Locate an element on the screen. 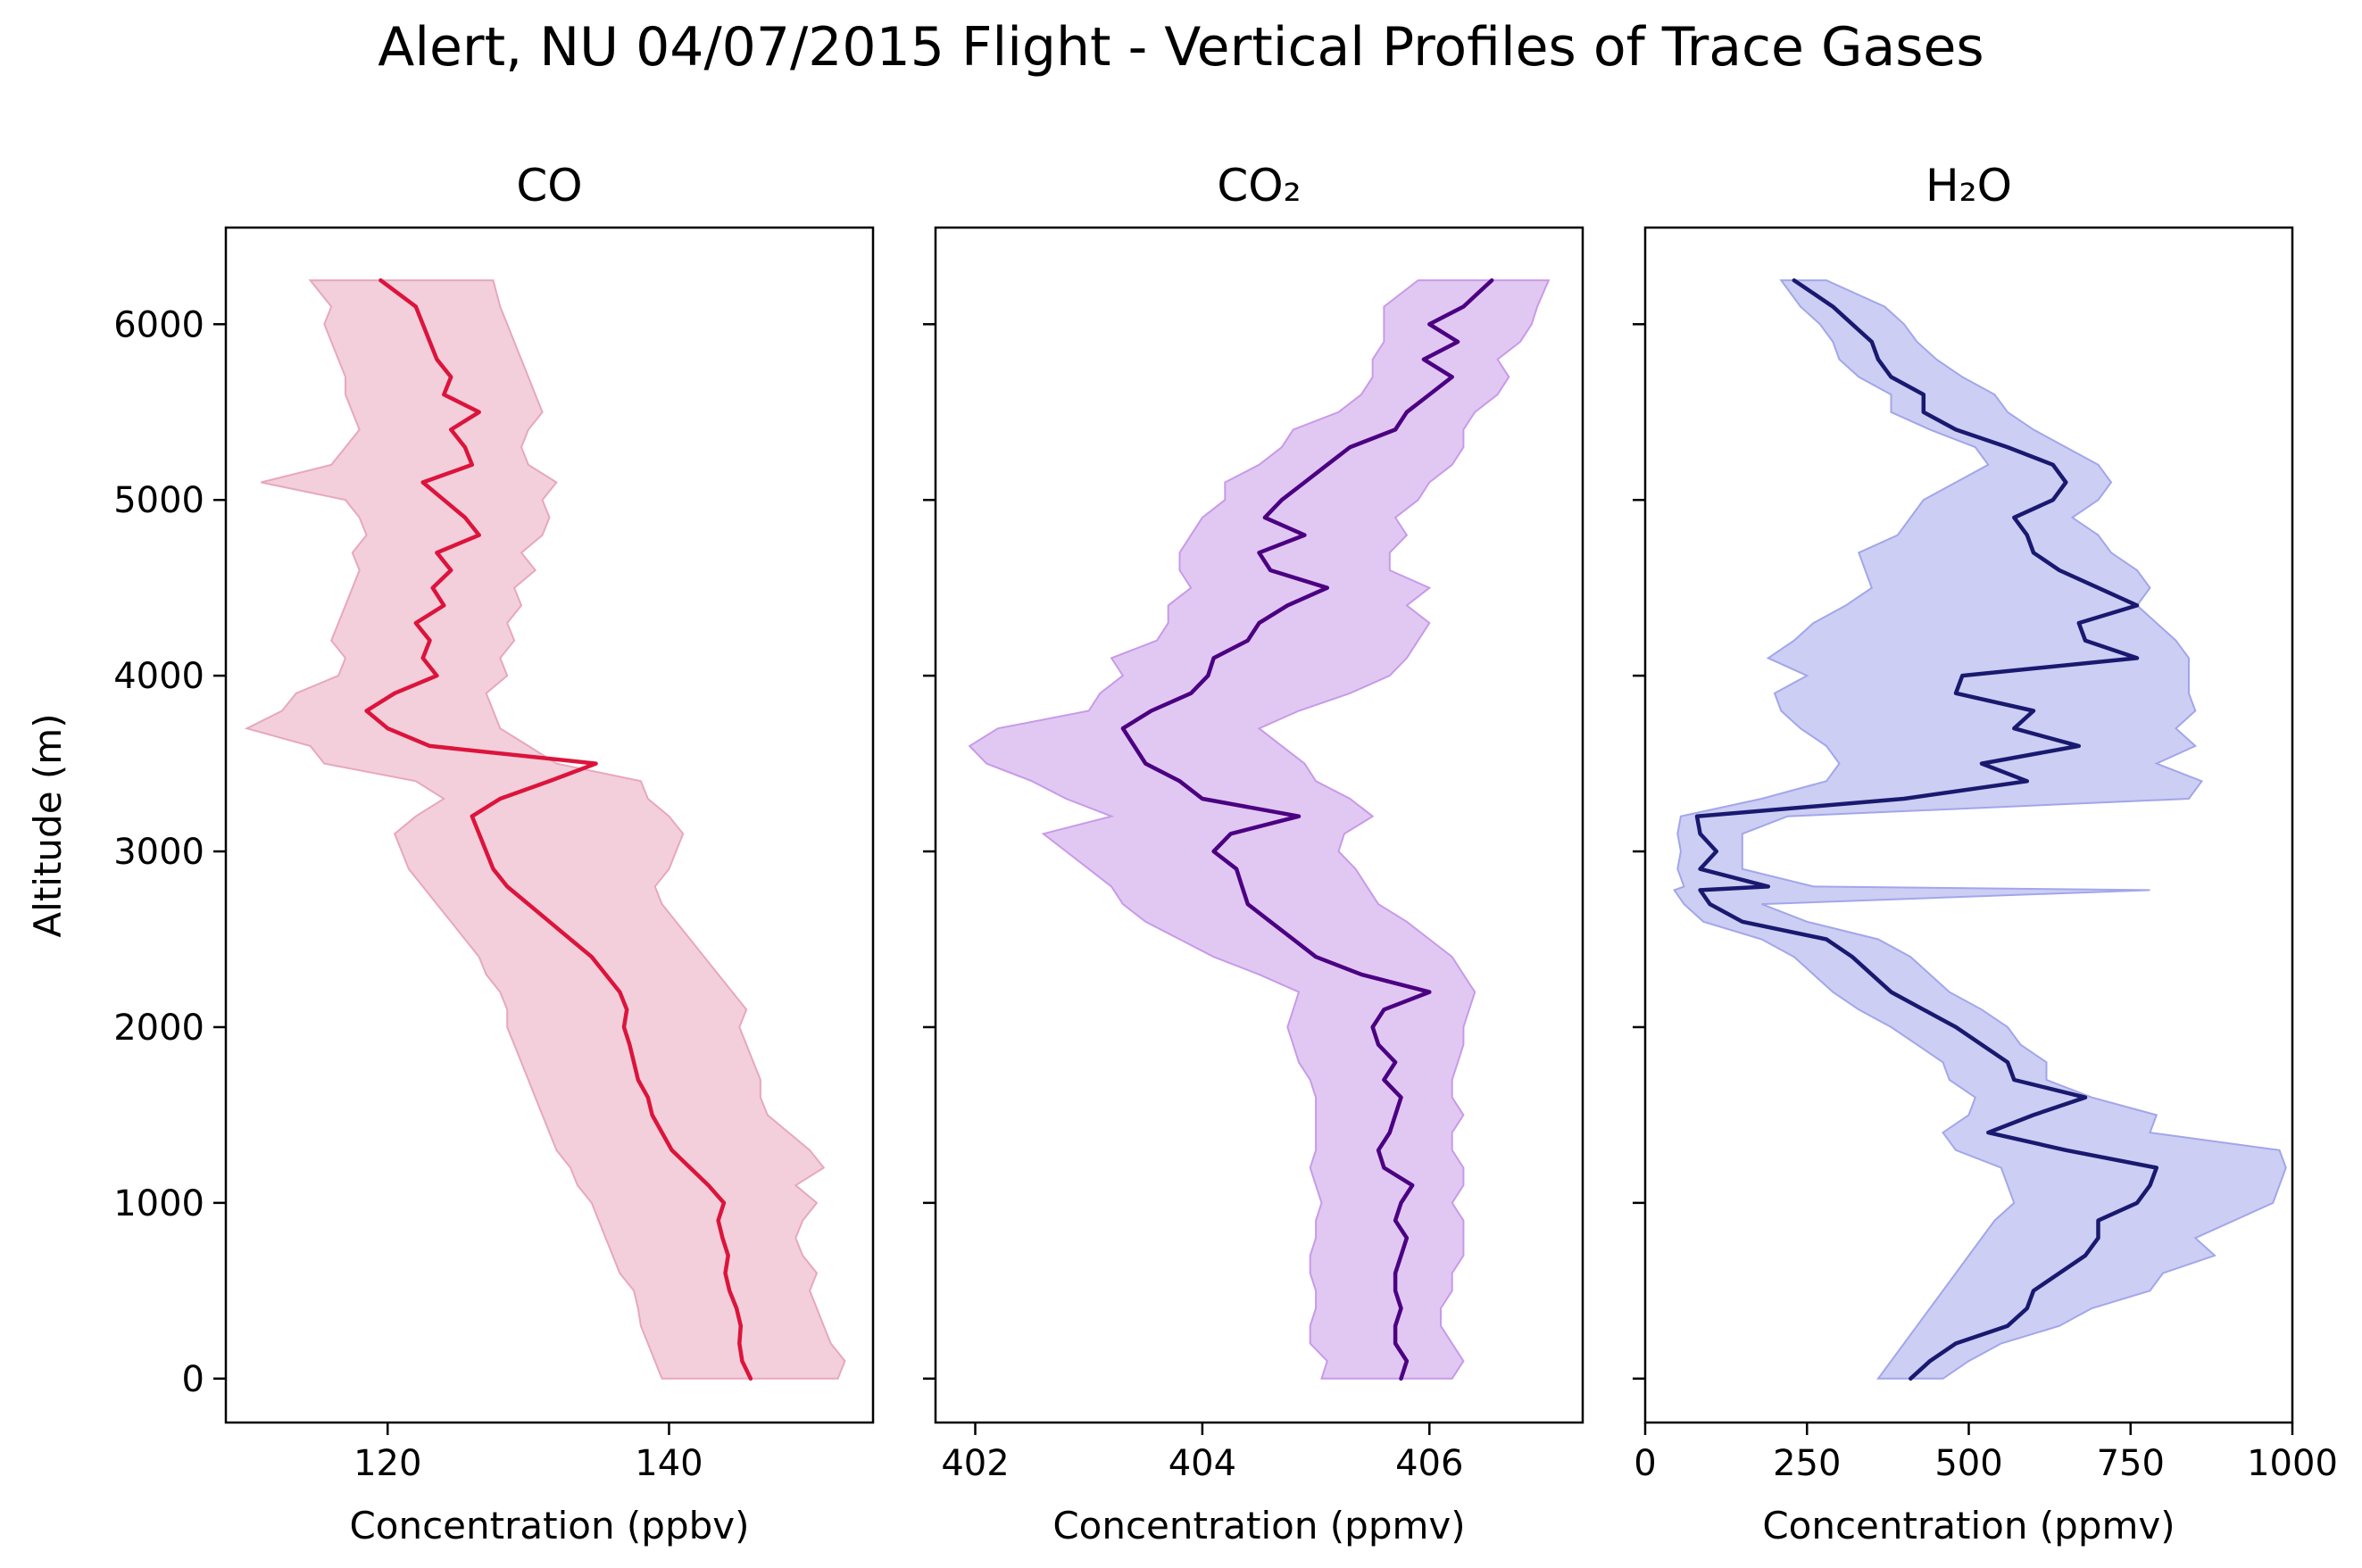 This screenshot has height=1568, width=2362. co2-x-tick-label: 406 is located at coordinates (1429, 1463).